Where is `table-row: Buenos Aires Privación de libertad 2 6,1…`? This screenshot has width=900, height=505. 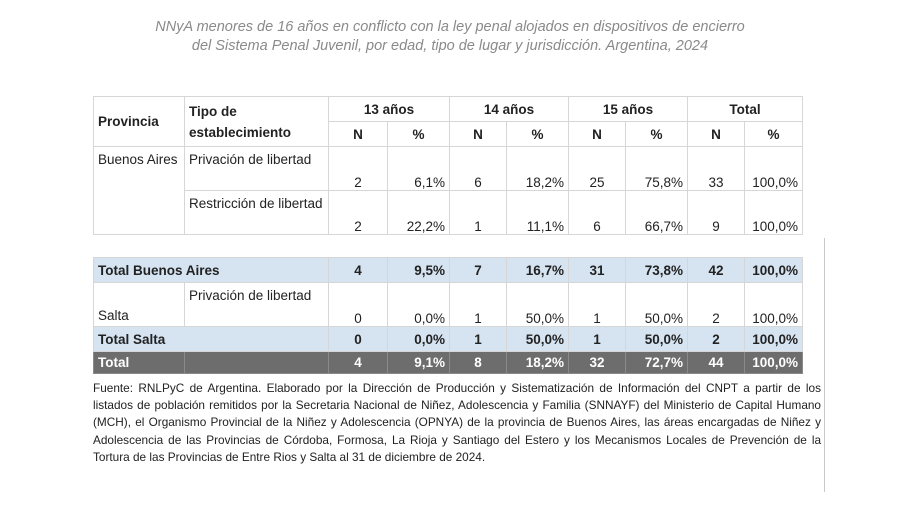
table-row: Buenos Aires Privación de libertad 2 6,1… is located at coordinates (448, 190).